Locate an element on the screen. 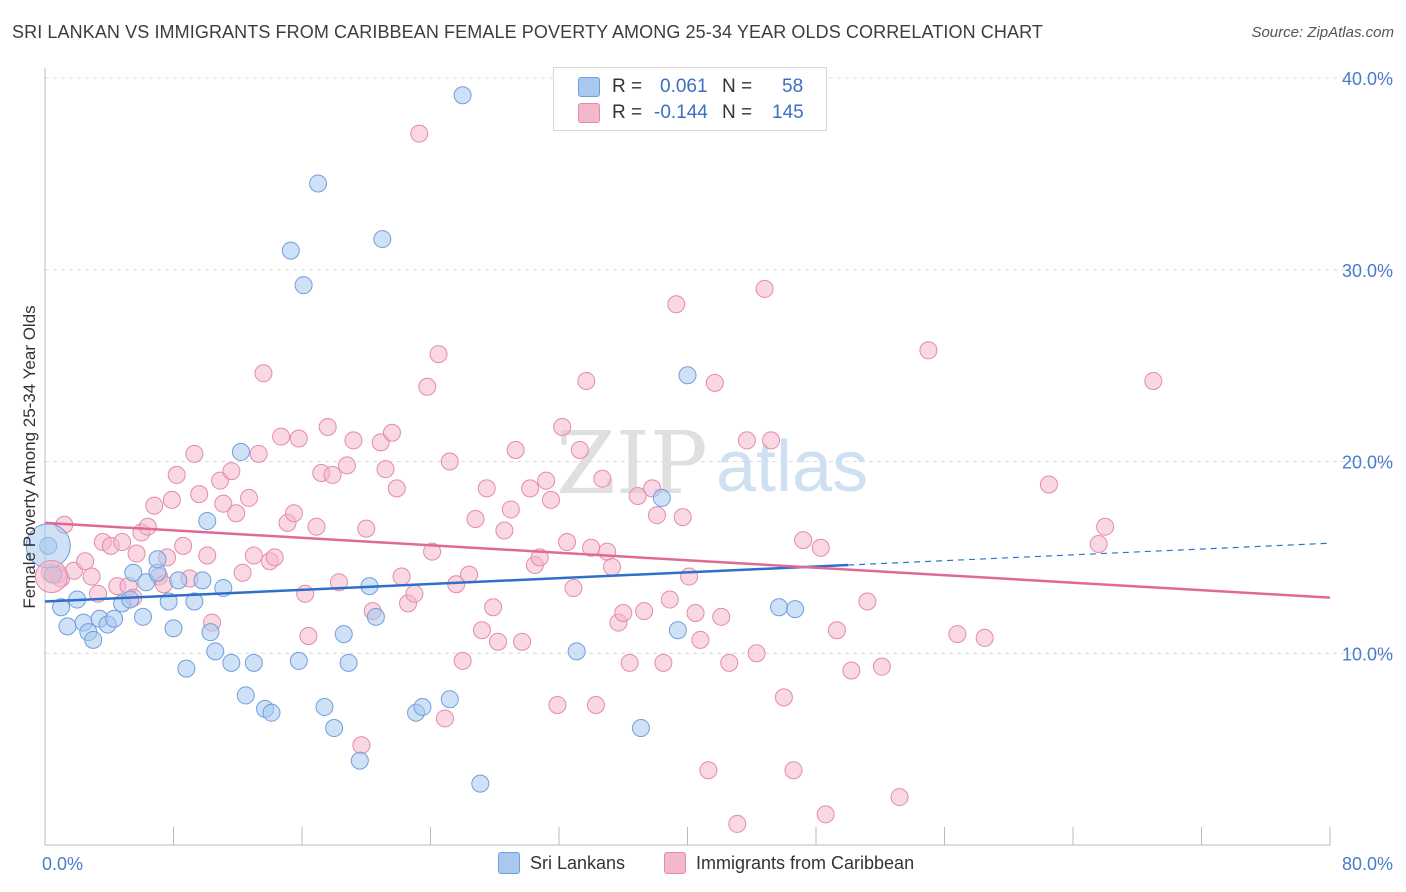 The width and height of the screenshot is (1406, 892). y-tick-label: 30.0% is located at coordinates (1367, 271).